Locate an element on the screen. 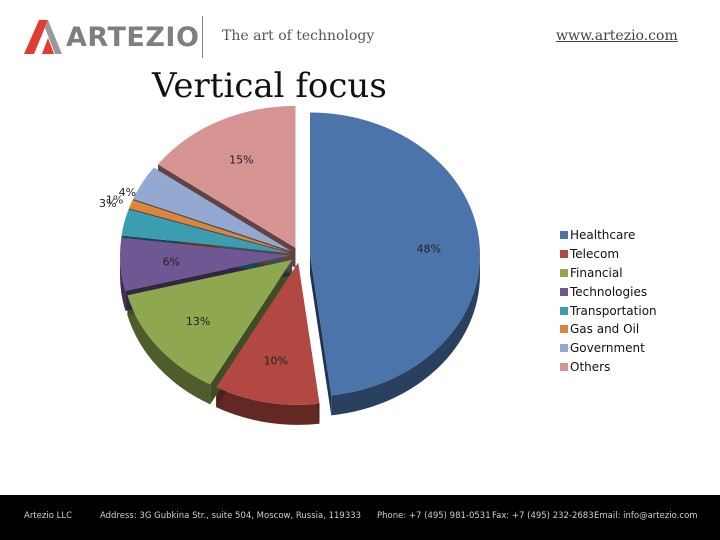 The width and height of the screenshot is (720, 540). legend-item-government: Government is located at coordinates (608, 348).